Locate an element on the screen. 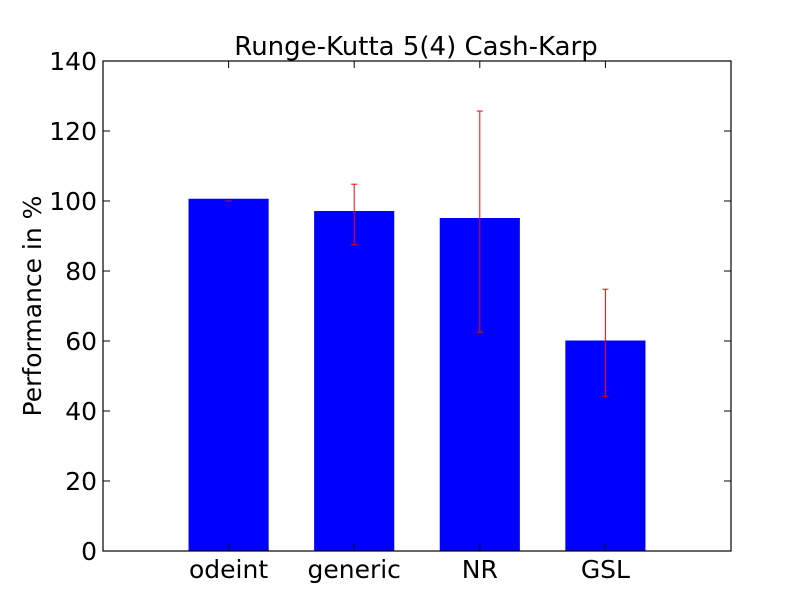 Image resolution: width=812 pixels, height=612 pixels. x-tick-label-odeint: odeint is located at coordinates (228, 569).